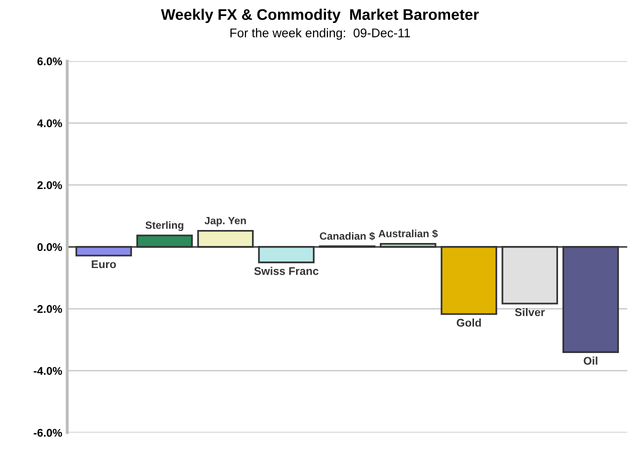  What do you see at coordinates (468, 322) in the screenshot?
I see `x-tick-label: Gold` at bounding box center [468, 322].